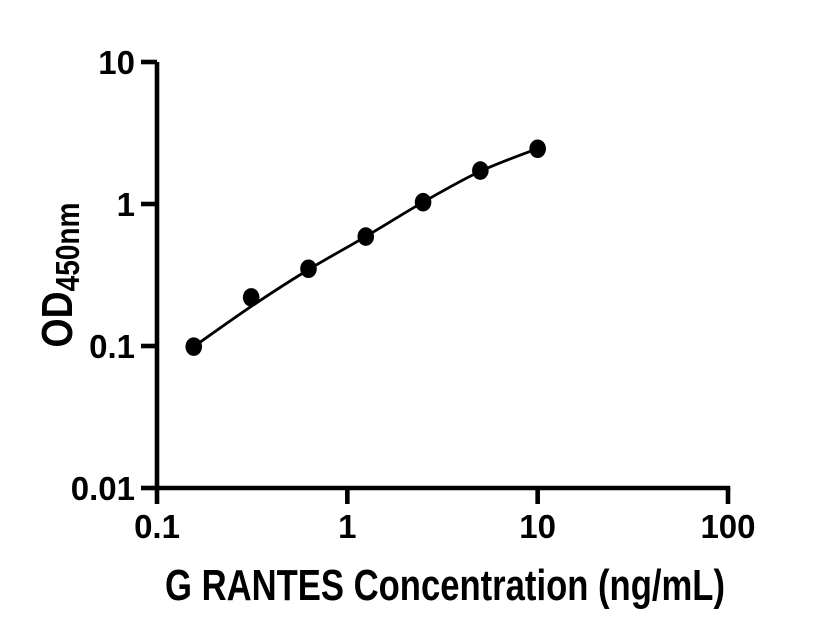  What do you see at coordinates (126, 204) in the screenshot?
I see `y-tick-label: 1` at bounding box center [126, 204].